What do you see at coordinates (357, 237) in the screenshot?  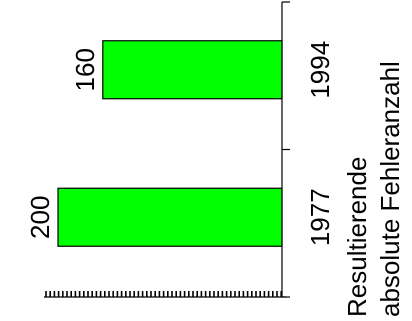 I see `value-axis-label-line-1: Resultierende` at bounding box center [357, 237].